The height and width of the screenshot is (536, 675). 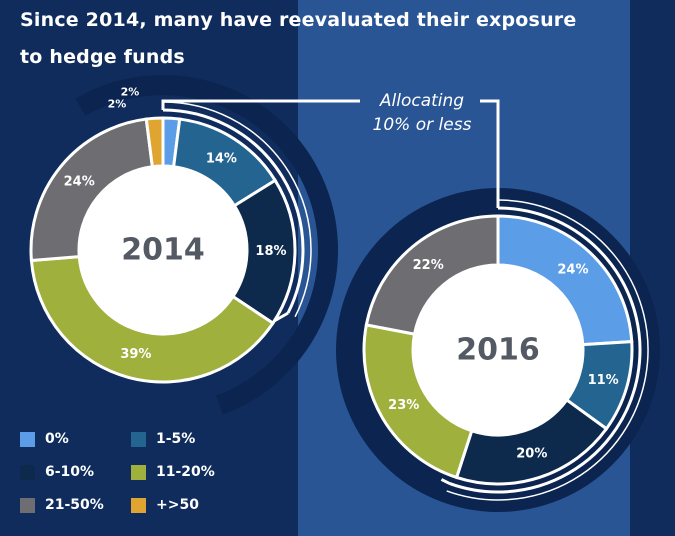 I want to click on slice-2016-21-50pct, so click(x=432, y=275).